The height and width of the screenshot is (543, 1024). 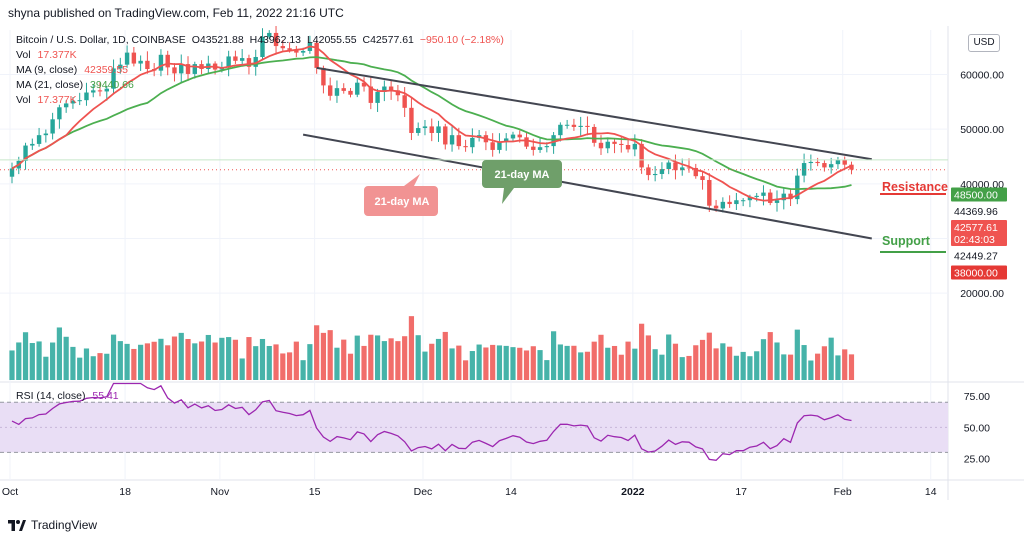 I want to click on ma9-value: 42359.55, so click(x=106, y=70).